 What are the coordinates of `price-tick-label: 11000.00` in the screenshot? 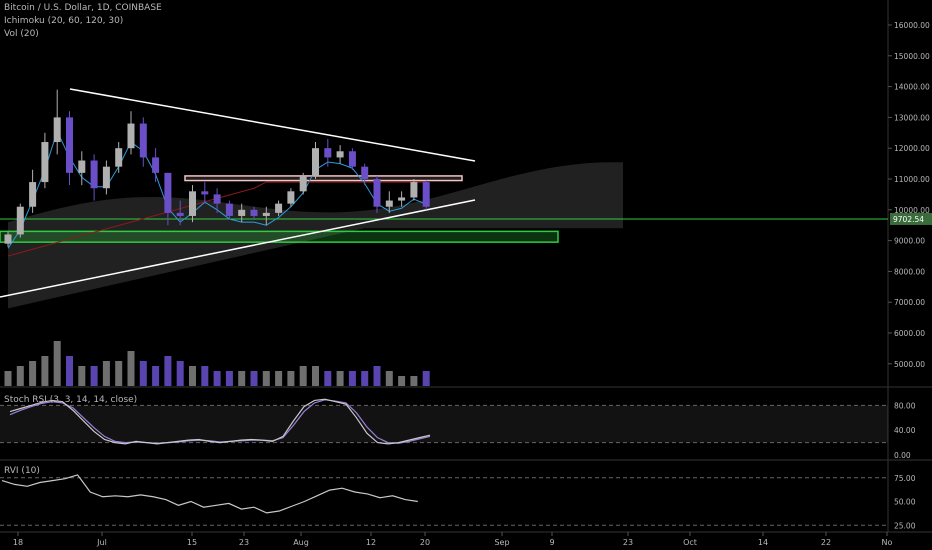 It's located at (912, 179).